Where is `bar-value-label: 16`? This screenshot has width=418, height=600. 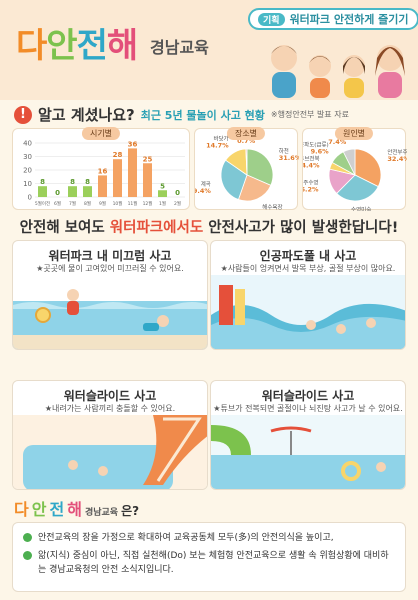
bar-value-label: 16 is located at coordinates (103, 171).